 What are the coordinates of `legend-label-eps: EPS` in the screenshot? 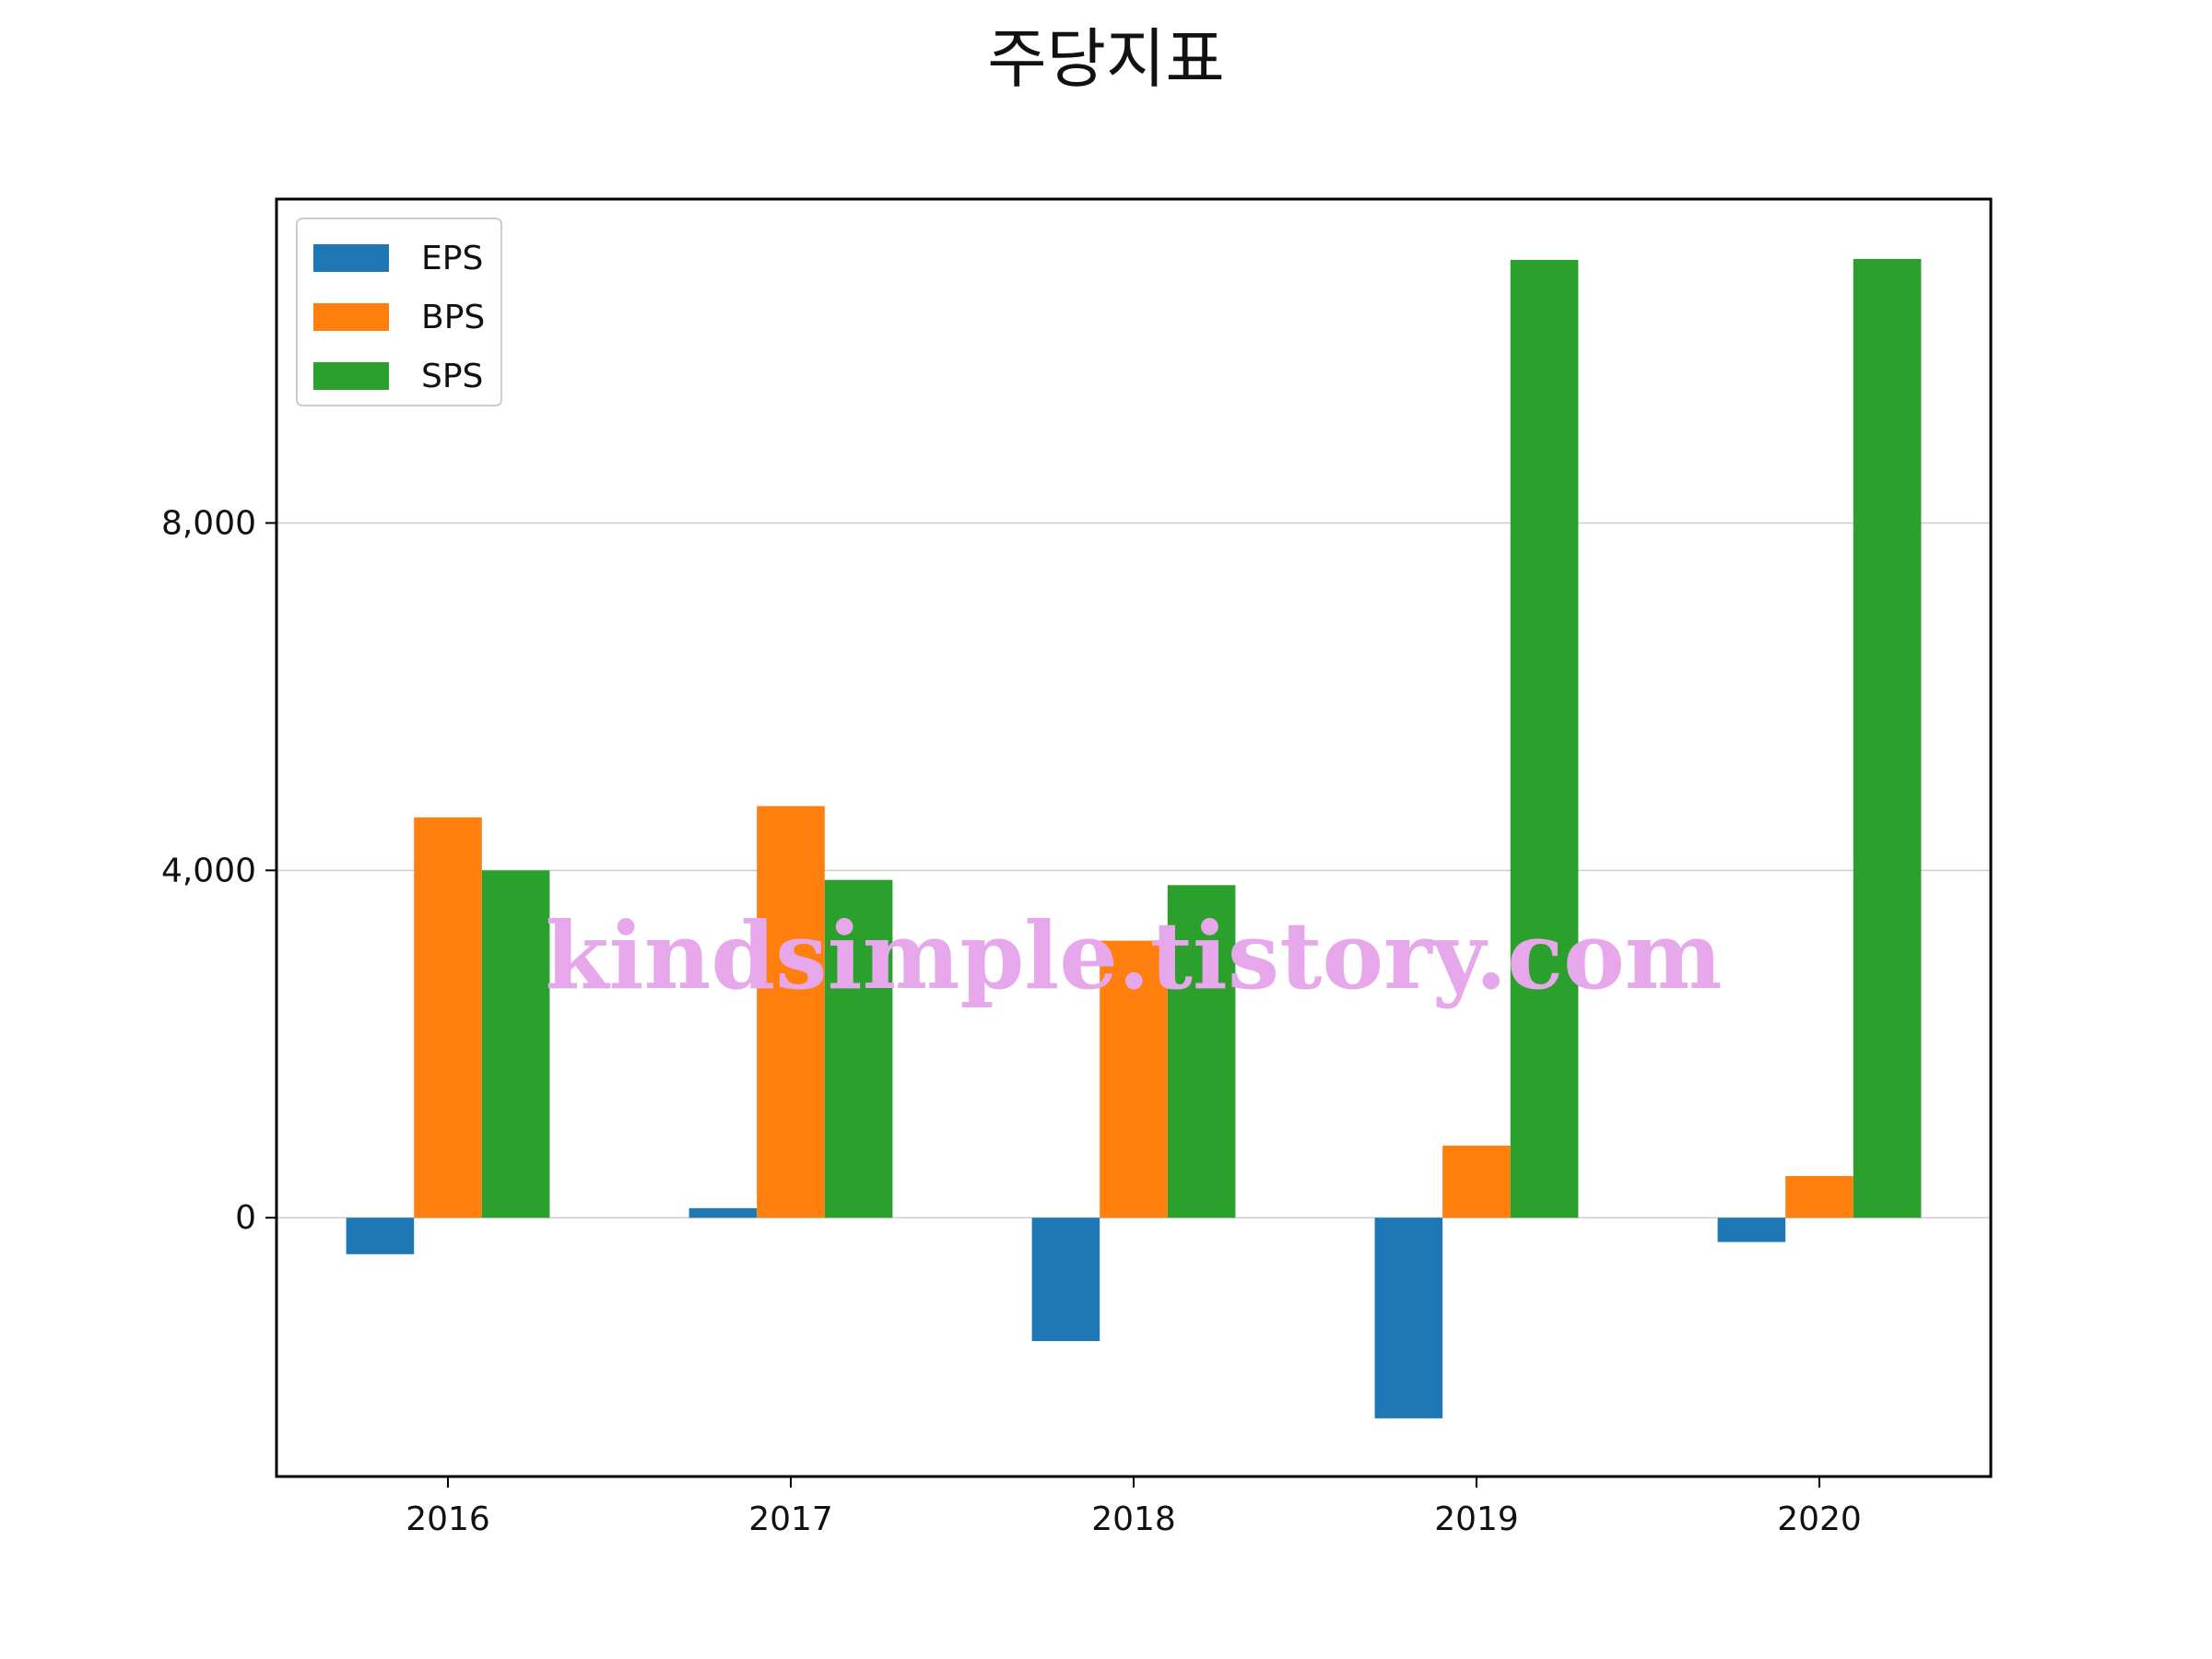 It's located at (452, 258).